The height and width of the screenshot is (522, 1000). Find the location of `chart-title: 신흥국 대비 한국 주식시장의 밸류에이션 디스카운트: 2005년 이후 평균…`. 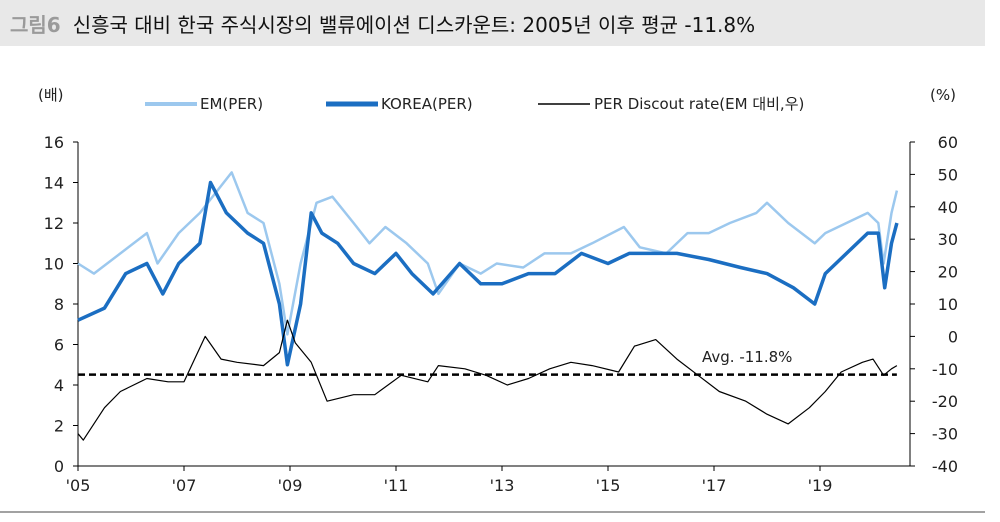

chart-title: 신흥국 대비 한국 주식시장의 밸류에이션 디스카운트: 2005년 이후 평균… is located at coordinates (414, 24).